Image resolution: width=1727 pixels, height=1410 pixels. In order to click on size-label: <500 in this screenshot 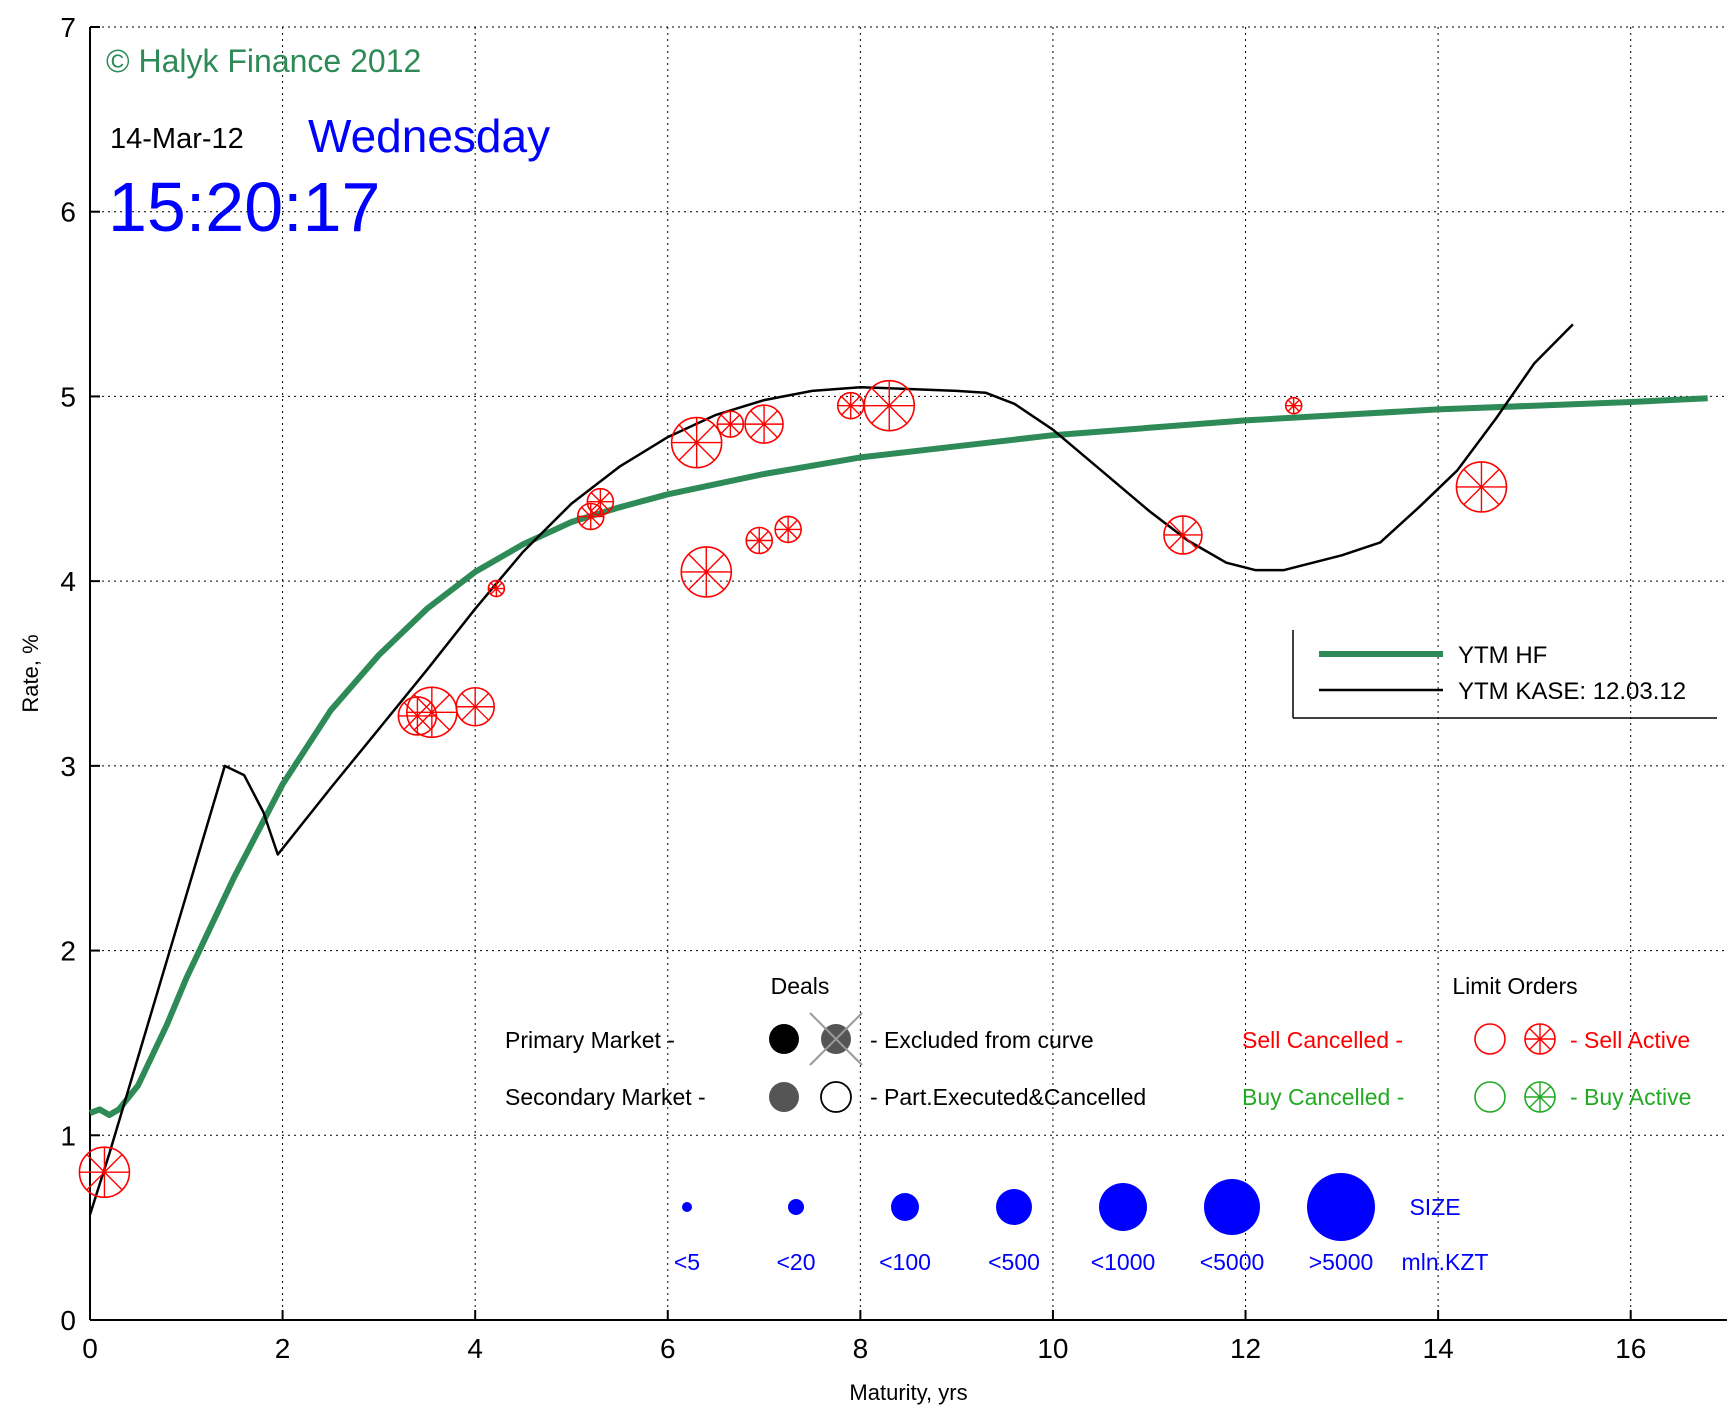, I will do `click(1014, 1262)`.